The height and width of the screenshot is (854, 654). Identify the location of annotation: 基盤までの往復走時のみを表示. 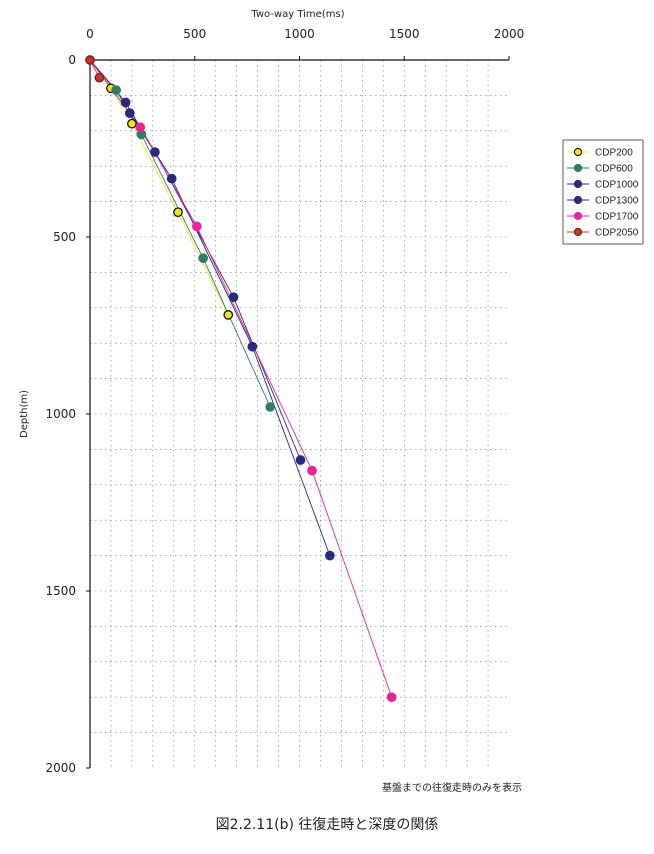
(452, 787).